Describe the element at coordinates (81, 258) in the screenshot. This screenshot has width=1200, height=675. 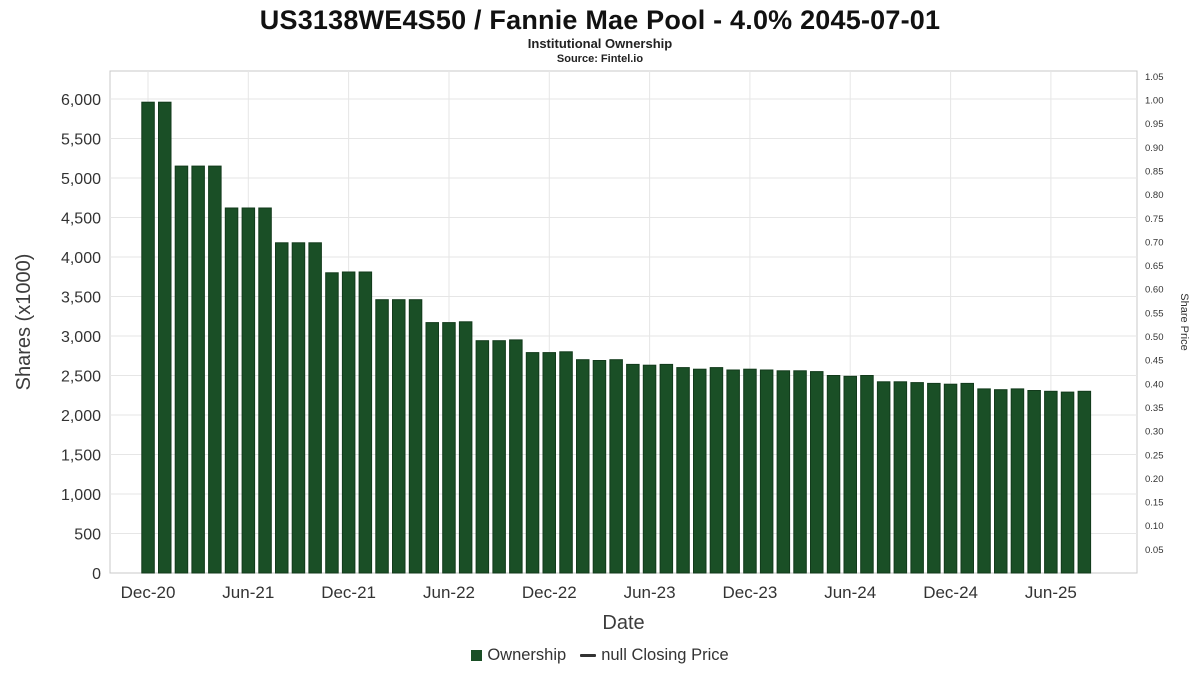
I see `svg-text: 4,000` at that location.